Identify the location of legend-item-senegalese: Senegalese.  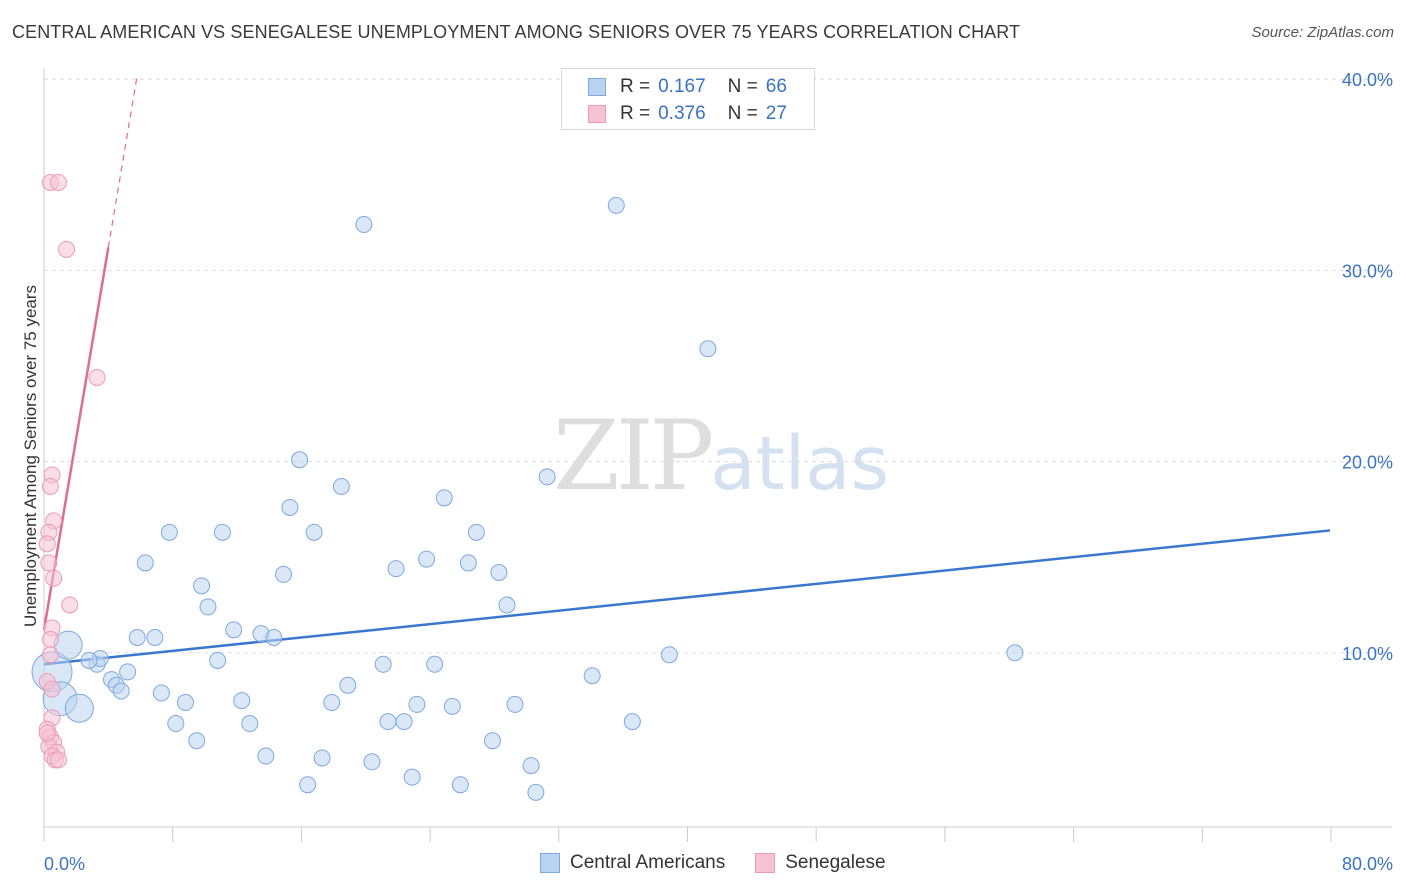
(820, 863).